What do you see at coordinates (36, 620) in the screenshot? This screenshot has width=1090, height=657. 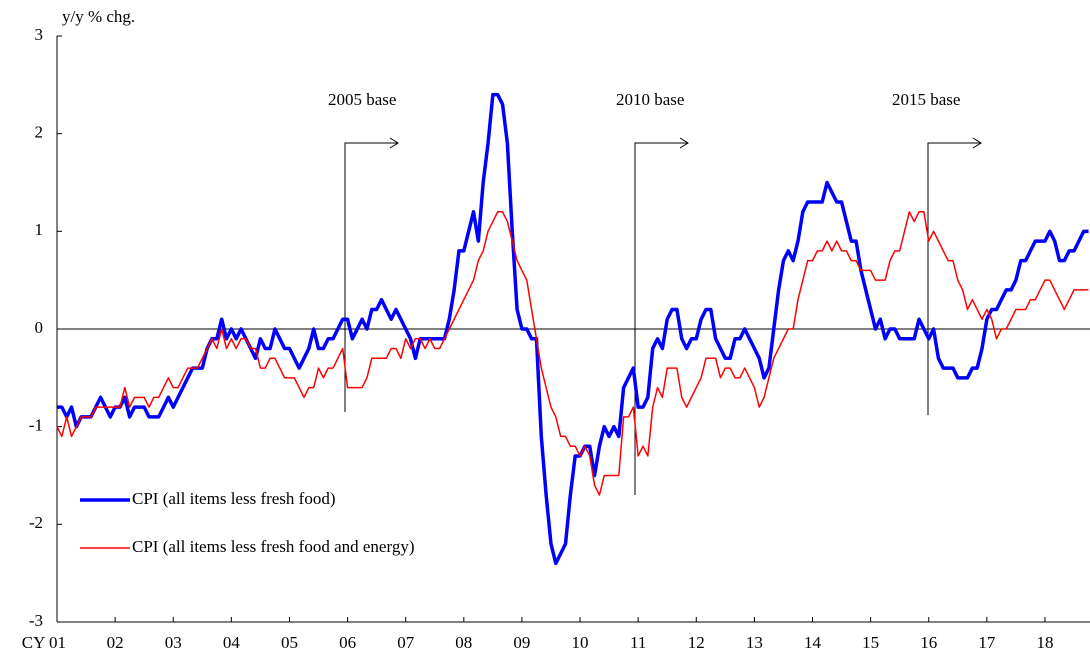 I see `y-tick-label: -3` at bounding box center [36, 620].